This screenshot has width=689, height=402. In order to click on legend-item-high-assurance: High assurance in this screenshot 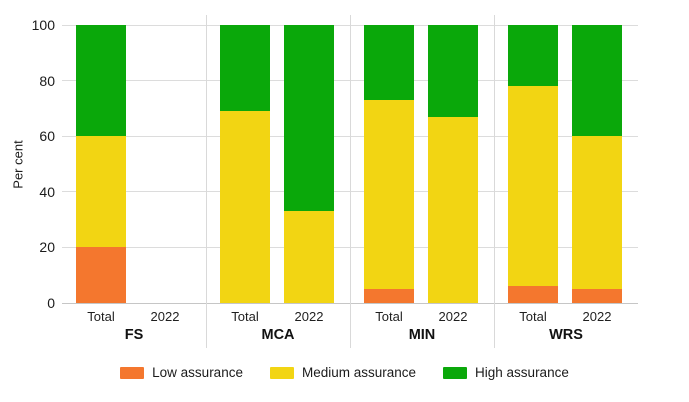, I will do `click(506, 372)`.